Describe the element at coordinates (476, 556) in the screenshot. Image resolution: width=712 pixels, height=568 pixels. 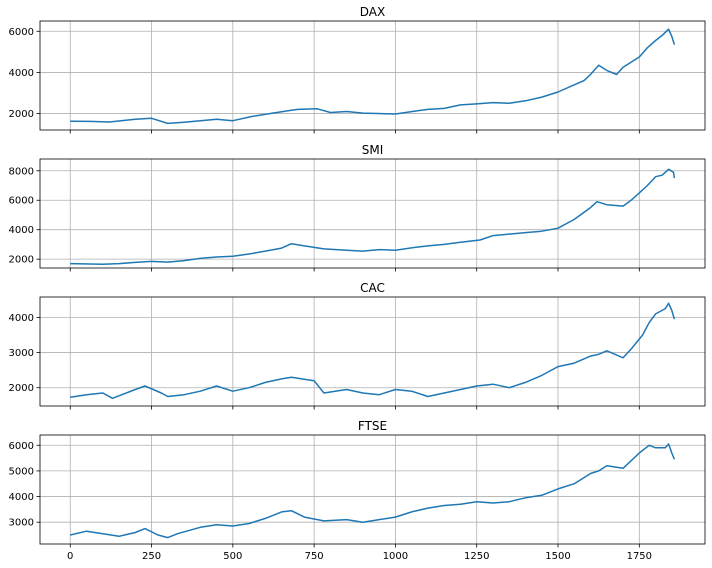
I see `x-tick-label: 1250` at that location.